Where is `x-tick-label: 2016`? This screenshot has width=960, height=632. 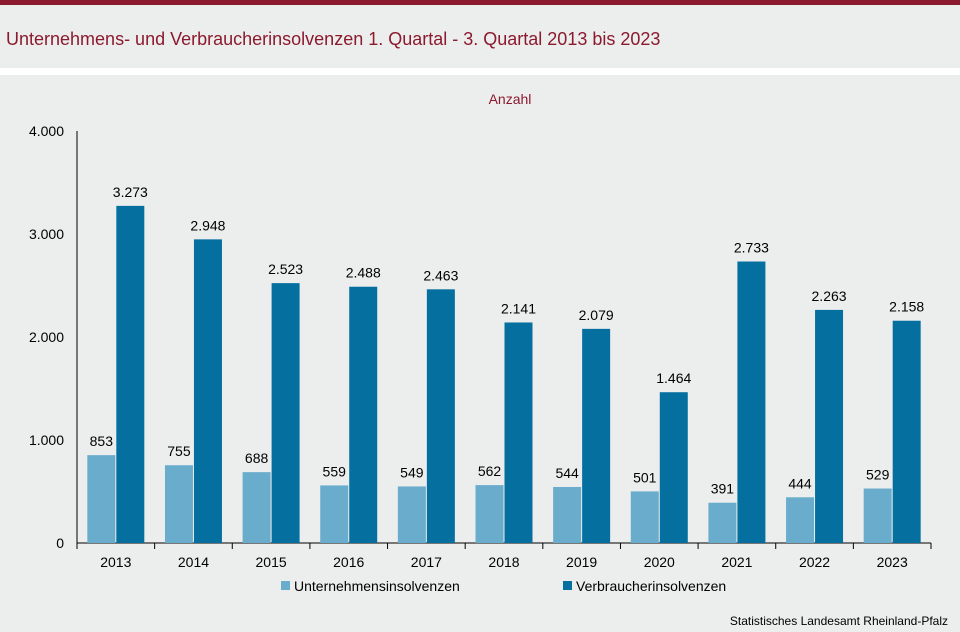 x-tick-label: 2016 is located at coordinates (348, 562).